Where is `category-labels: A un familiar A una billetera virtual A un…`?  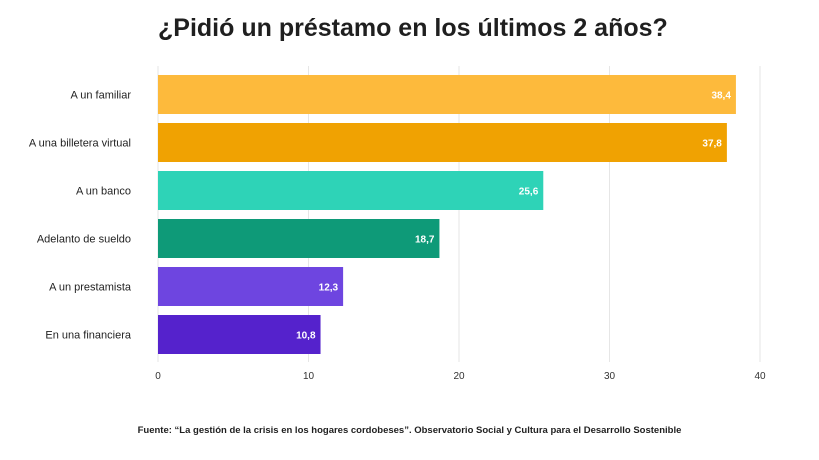 category-labels: A un familiar A una billetera virtual A un… is located at coordinates (80, 216).